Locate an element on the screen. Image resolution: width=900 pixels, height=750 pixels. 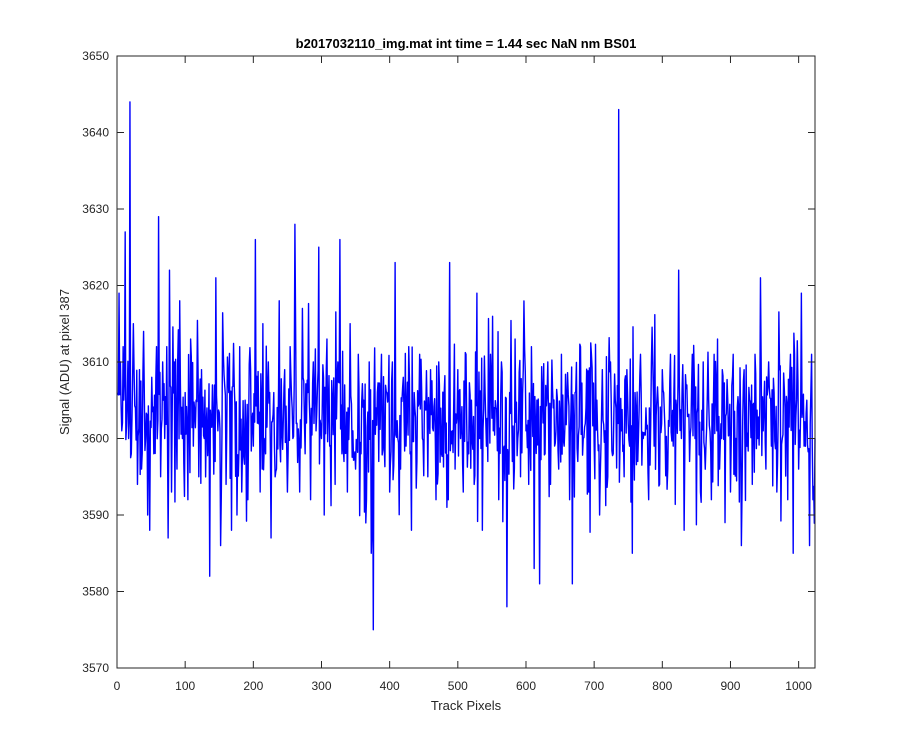
y-axis-label: Signal (ADU) at pixel 387 is located at coordinates (64, 362).